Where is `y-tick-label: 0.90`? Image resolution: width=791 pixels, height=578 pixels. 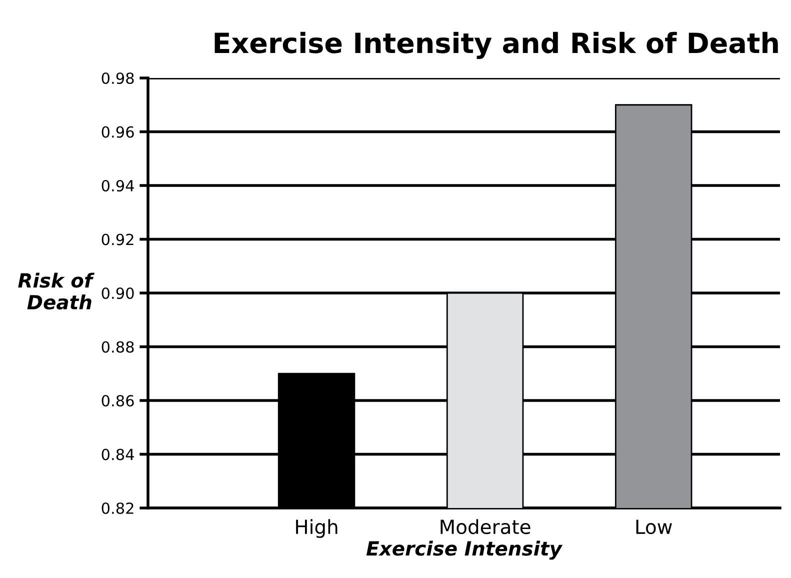
y-tick-label: 0.90 is located at coordinates (118, 293).